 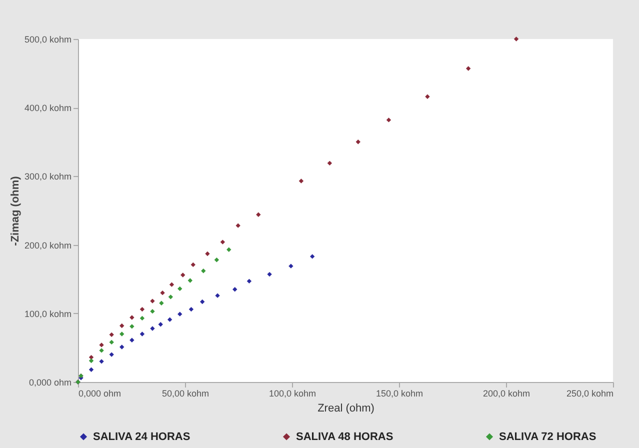 What do you see at coordinates (50, 383) in the screenshot?
I see `y-tick-label: 0,000 ohm` at bounding box center [50, 383].